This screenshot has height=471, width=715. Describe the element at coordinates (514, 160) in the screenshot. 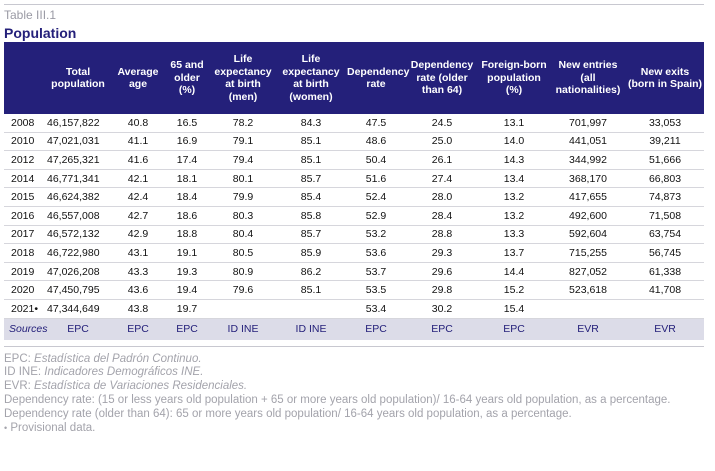

I see `table-cell: 14.3` at that location.